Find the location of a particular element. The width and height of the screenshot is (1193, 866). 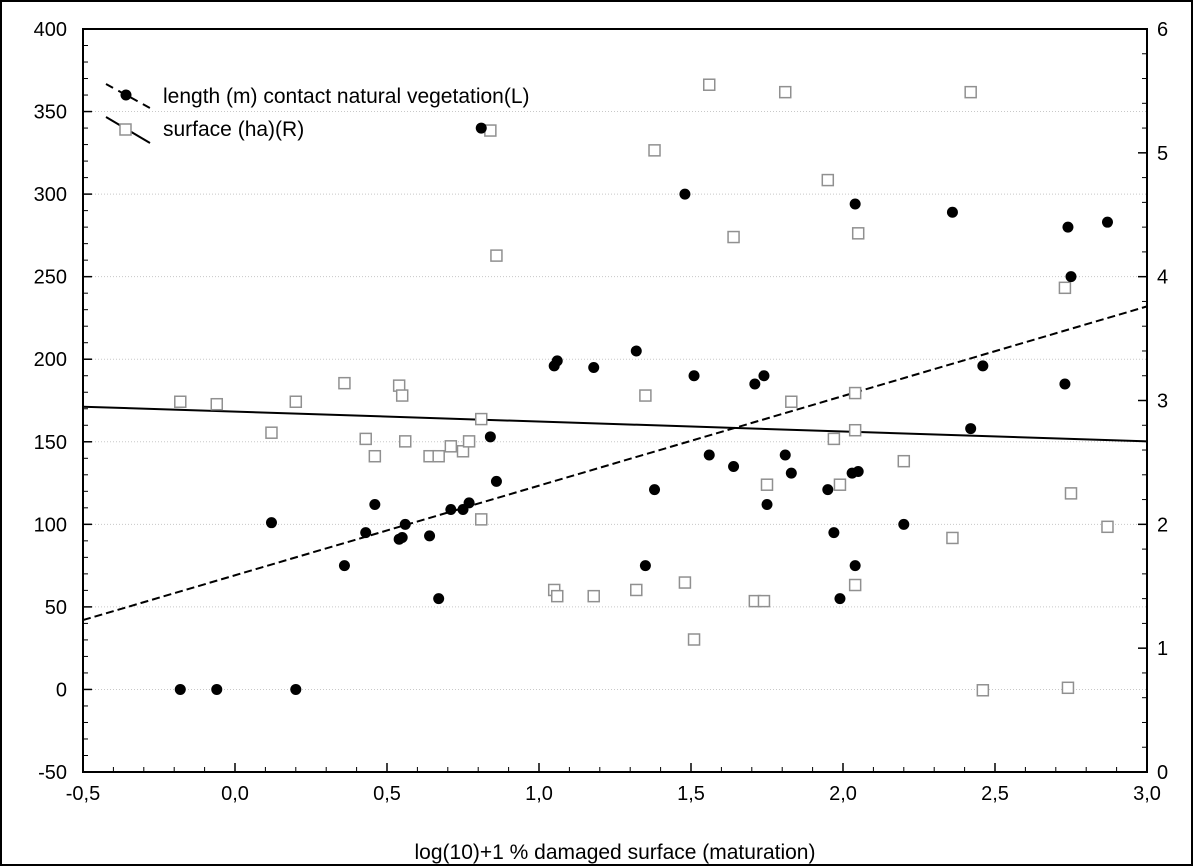

y-right-tick-label: 1 is located at coordinates (1162, 649).